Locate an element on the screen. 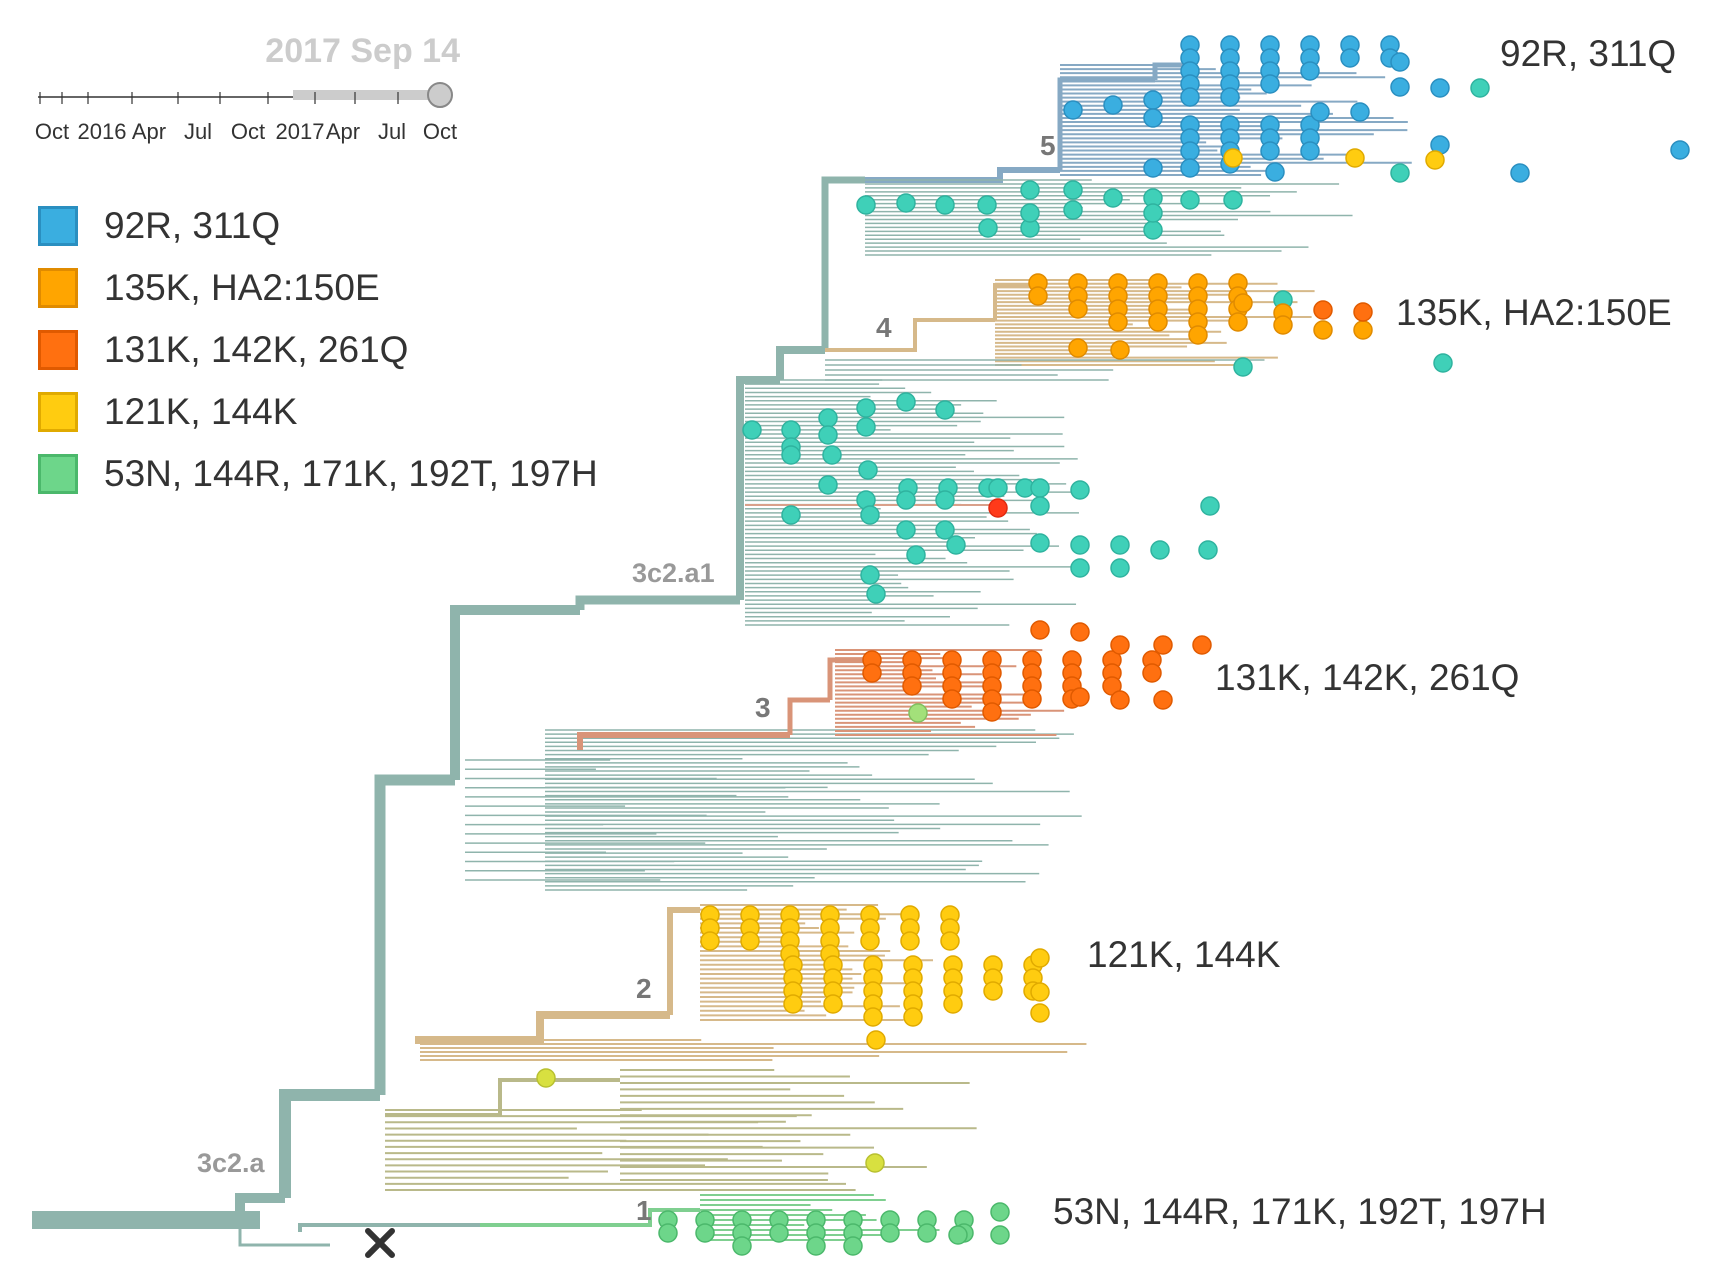 Image resolution: width=1715 pixels, height=1287 pixels. timeline-handle is located at coordinates (440, 95).